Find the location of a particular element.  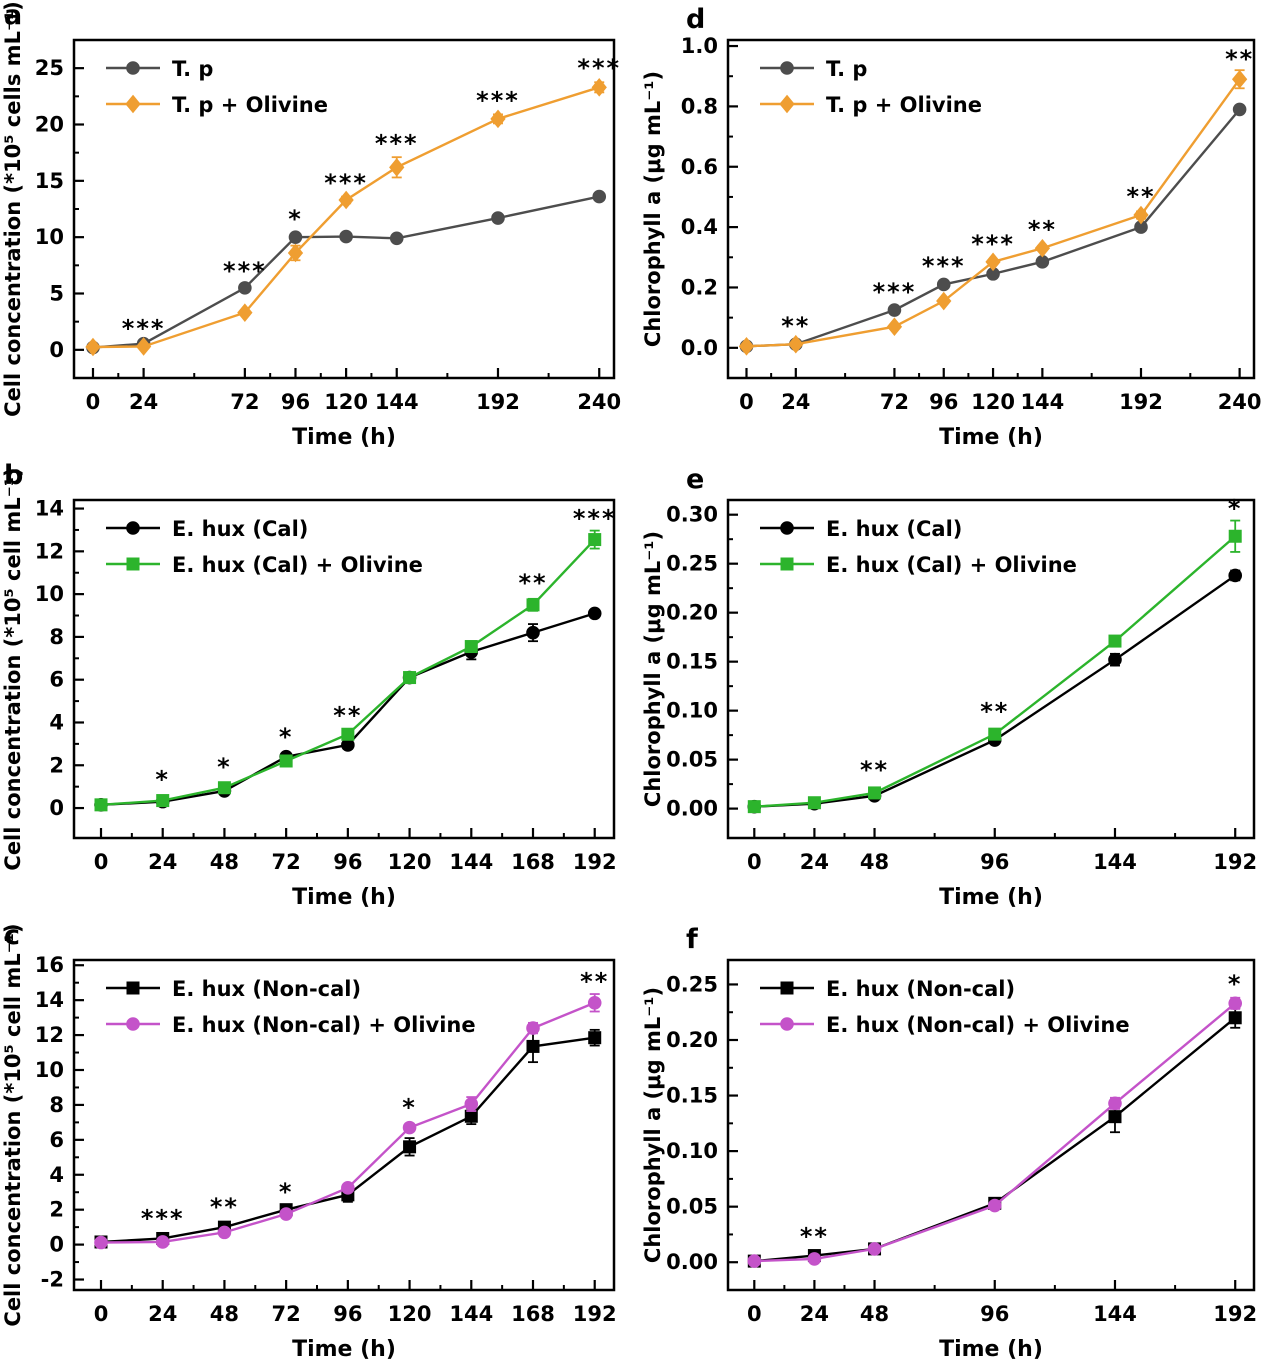

series-e-hux-non-cal-olivine is located at coordinates (995, 1132).